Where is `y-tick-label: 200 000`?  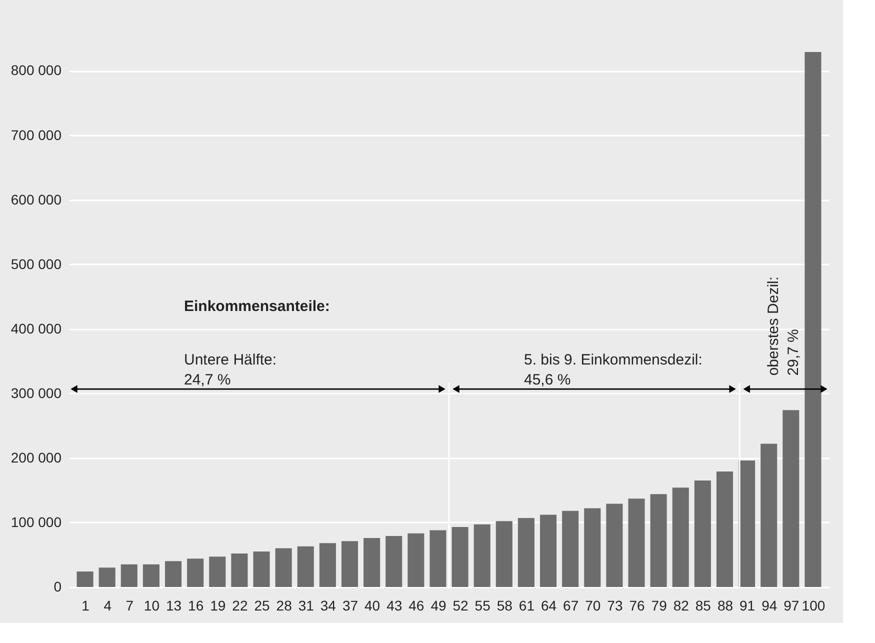
y-tick-label: 200 000 is located at coordinates (36, 457).